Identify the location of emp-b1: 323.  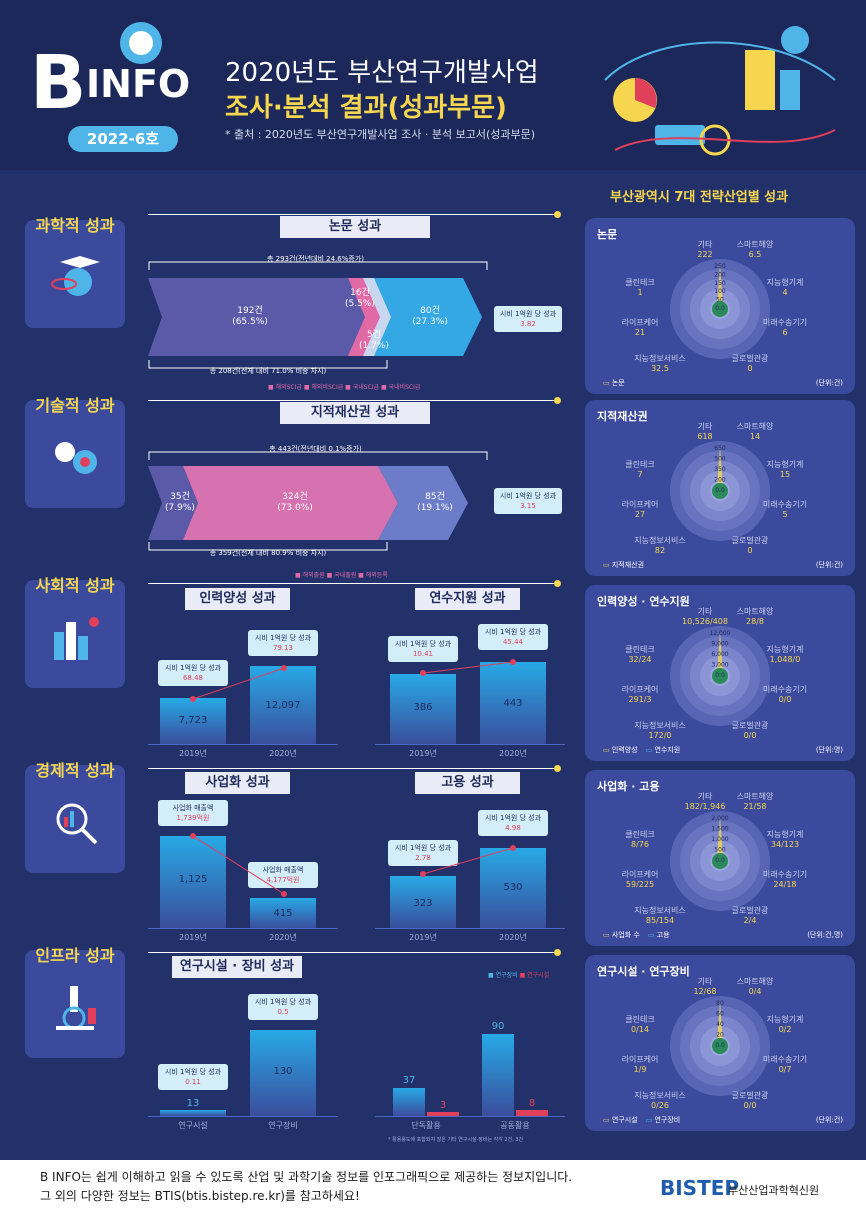
(423, 903).